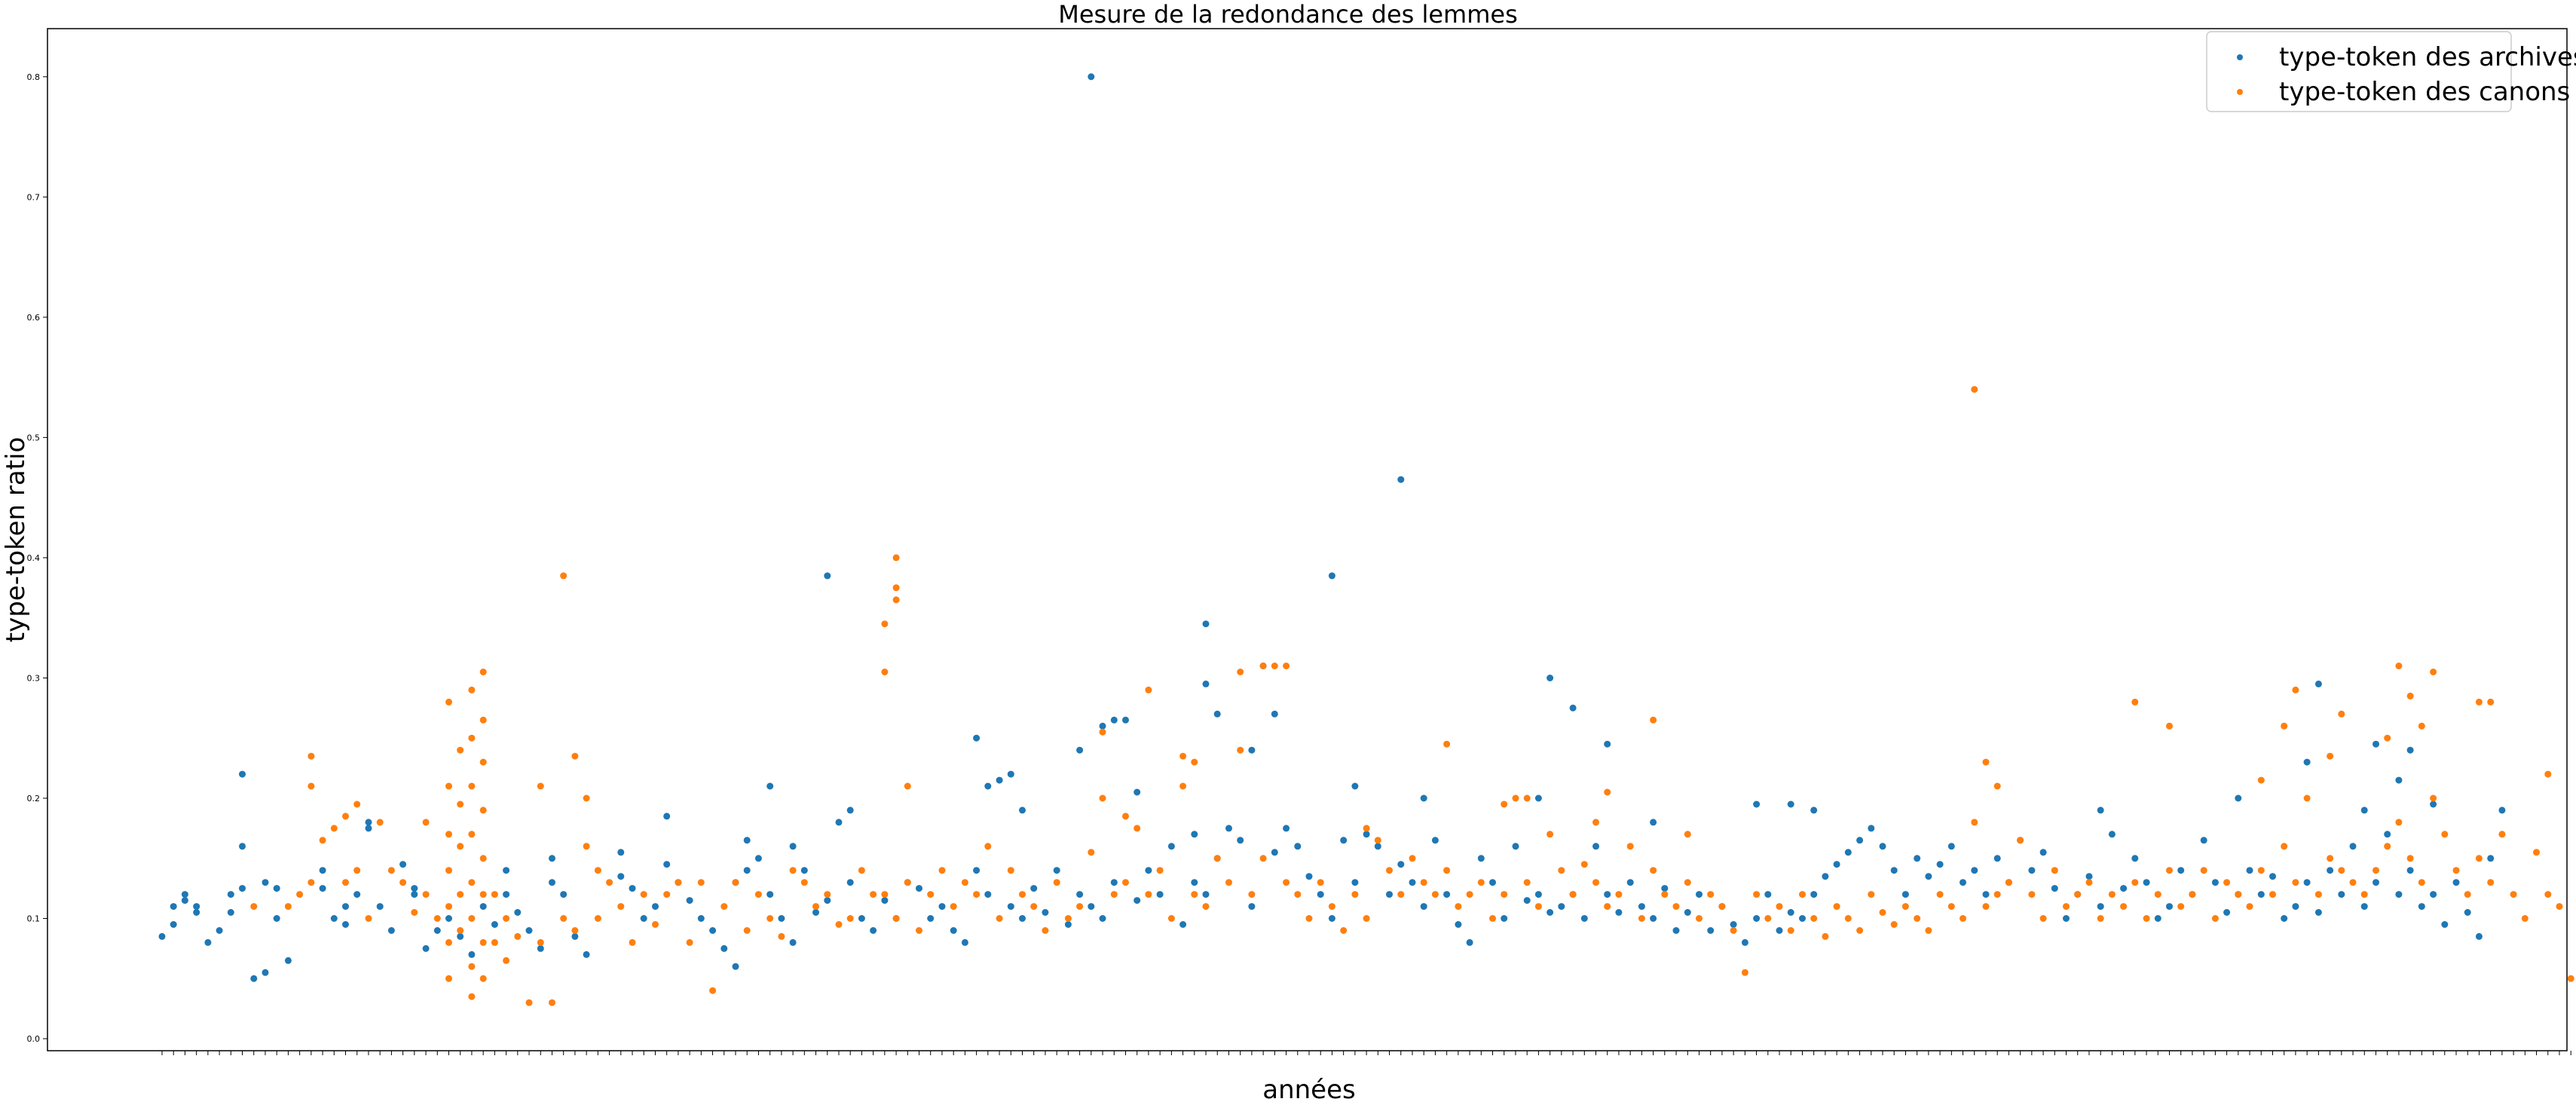 The image size is (2576, 1108). Describe the element at coordinates (37, 558) in the screenshot. I see `y-axis: 0.0 0.1 0.2 0.3 0.4 0.5 0.6 0.7 0.8` at that location.